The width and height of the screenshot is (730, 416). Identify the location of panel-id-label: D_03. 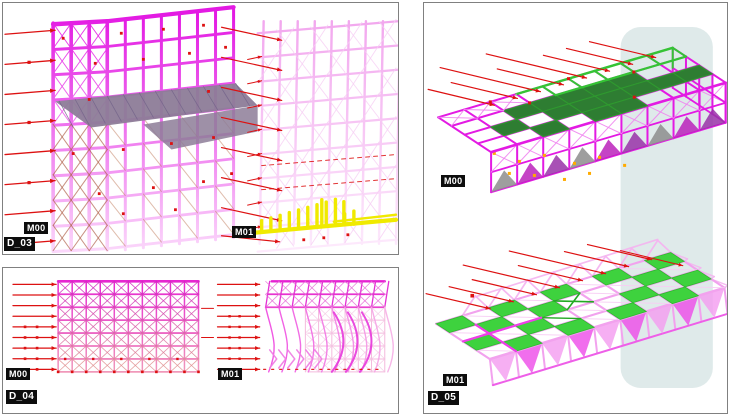
(20, 244).